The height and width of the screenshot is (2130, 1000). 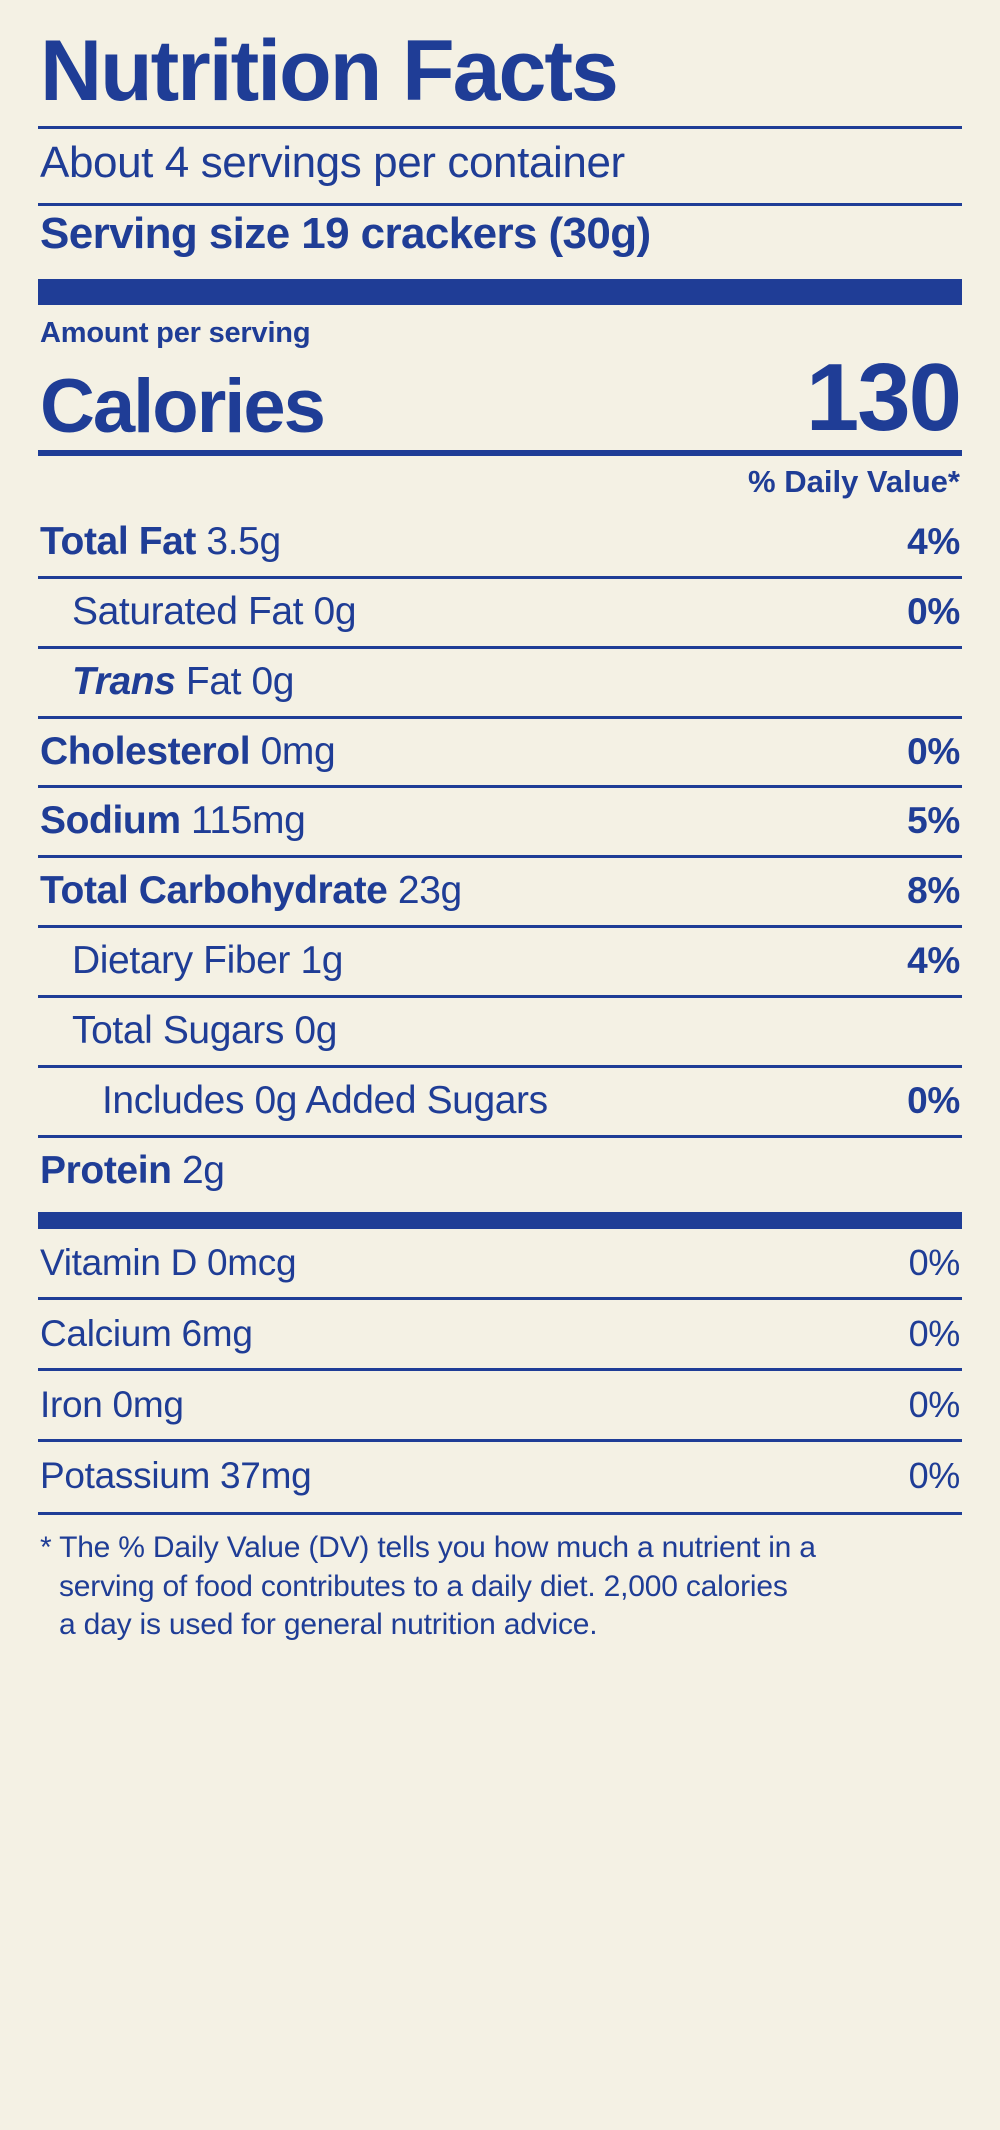 I want to click on nutrient-row-protein: Protein 2g, so click(x=500, y=1169).